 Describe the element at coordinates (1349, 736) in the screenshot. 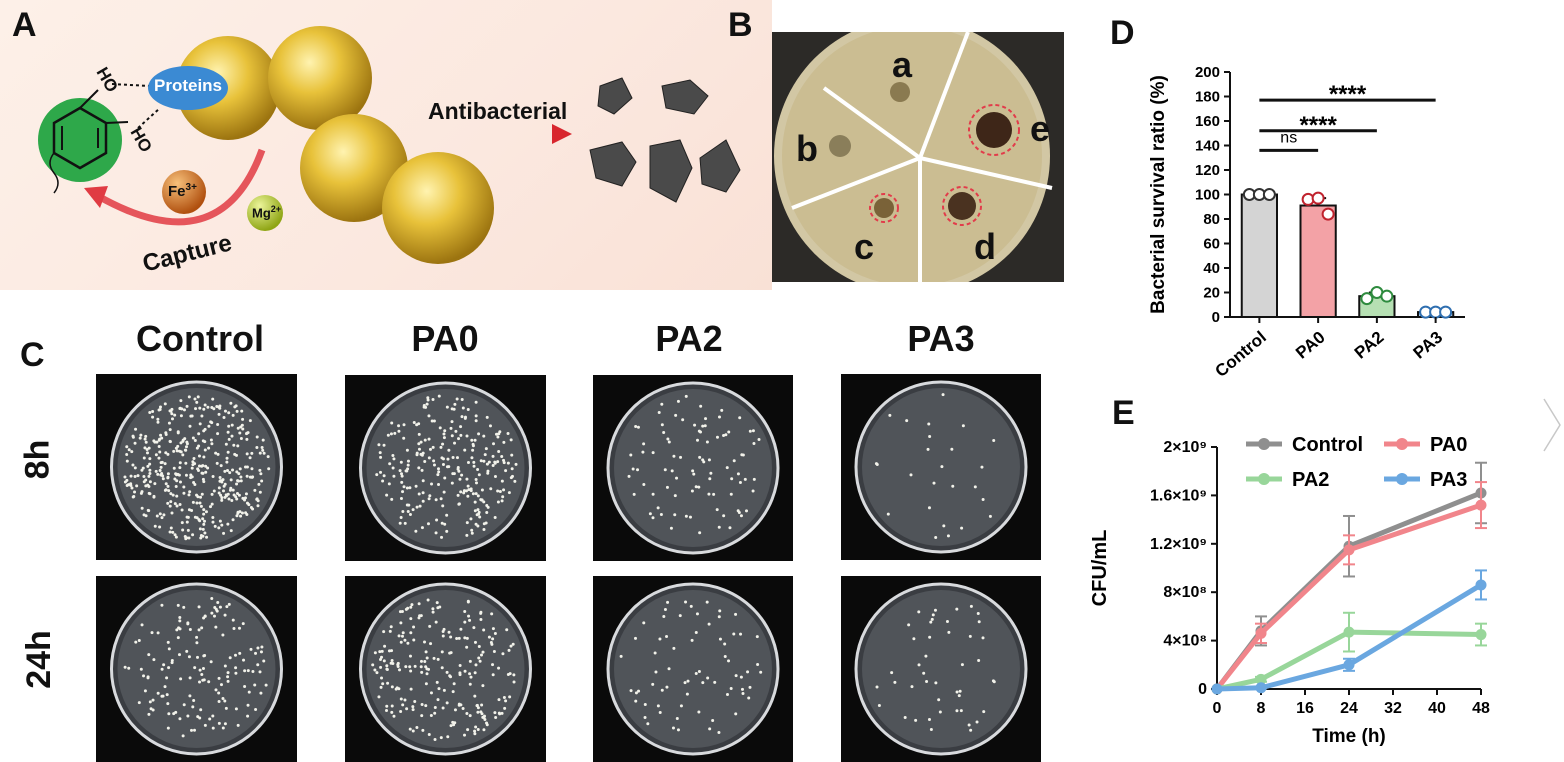

I see `x-axis-title: Time (h)` at that location.